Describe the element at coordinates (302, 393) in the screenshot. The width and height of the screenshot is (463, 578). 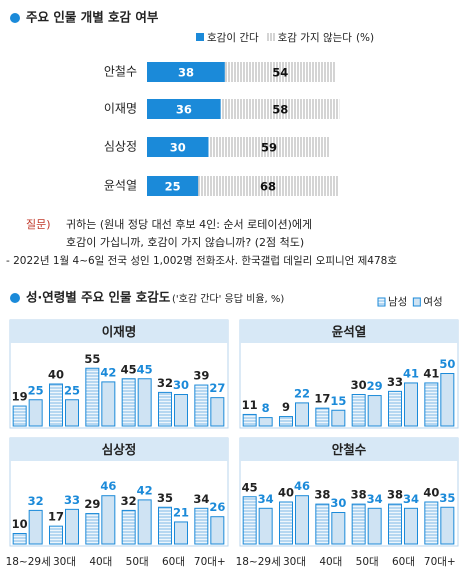
I see `value-label: 22` at that location.